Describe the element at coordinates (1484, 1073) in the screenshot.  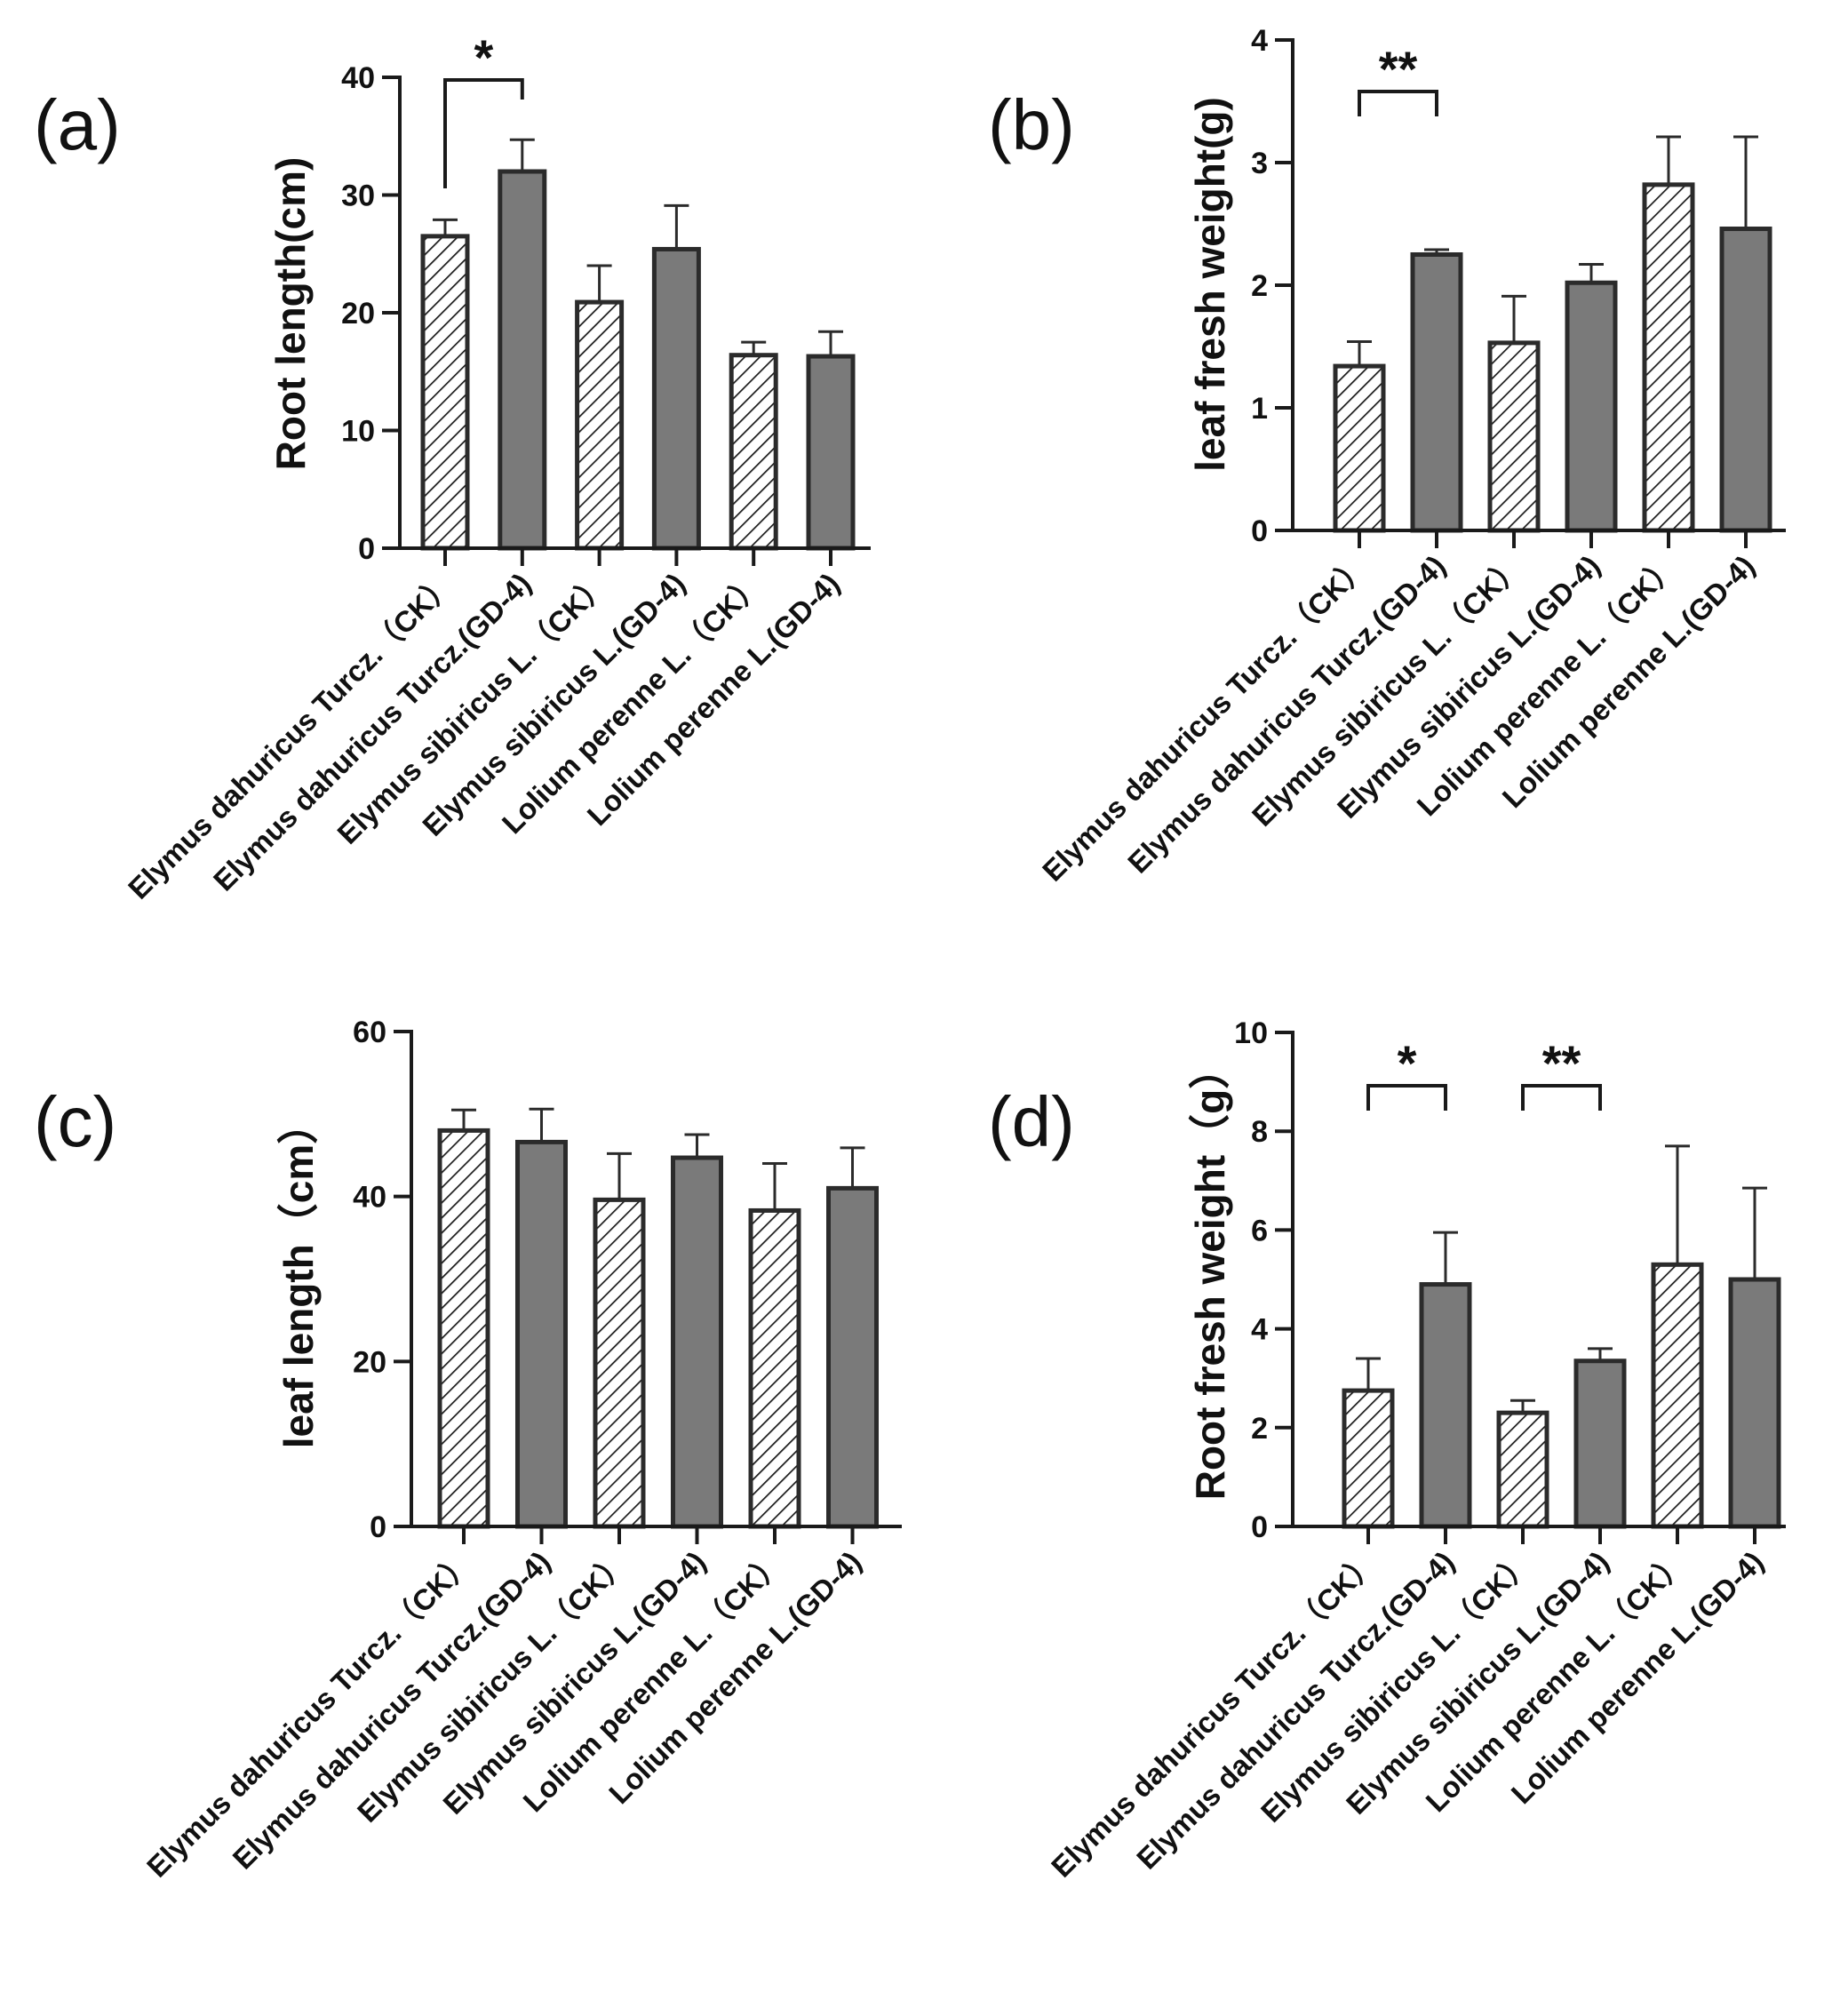
I see `panel-d-significance: * **` at that location.